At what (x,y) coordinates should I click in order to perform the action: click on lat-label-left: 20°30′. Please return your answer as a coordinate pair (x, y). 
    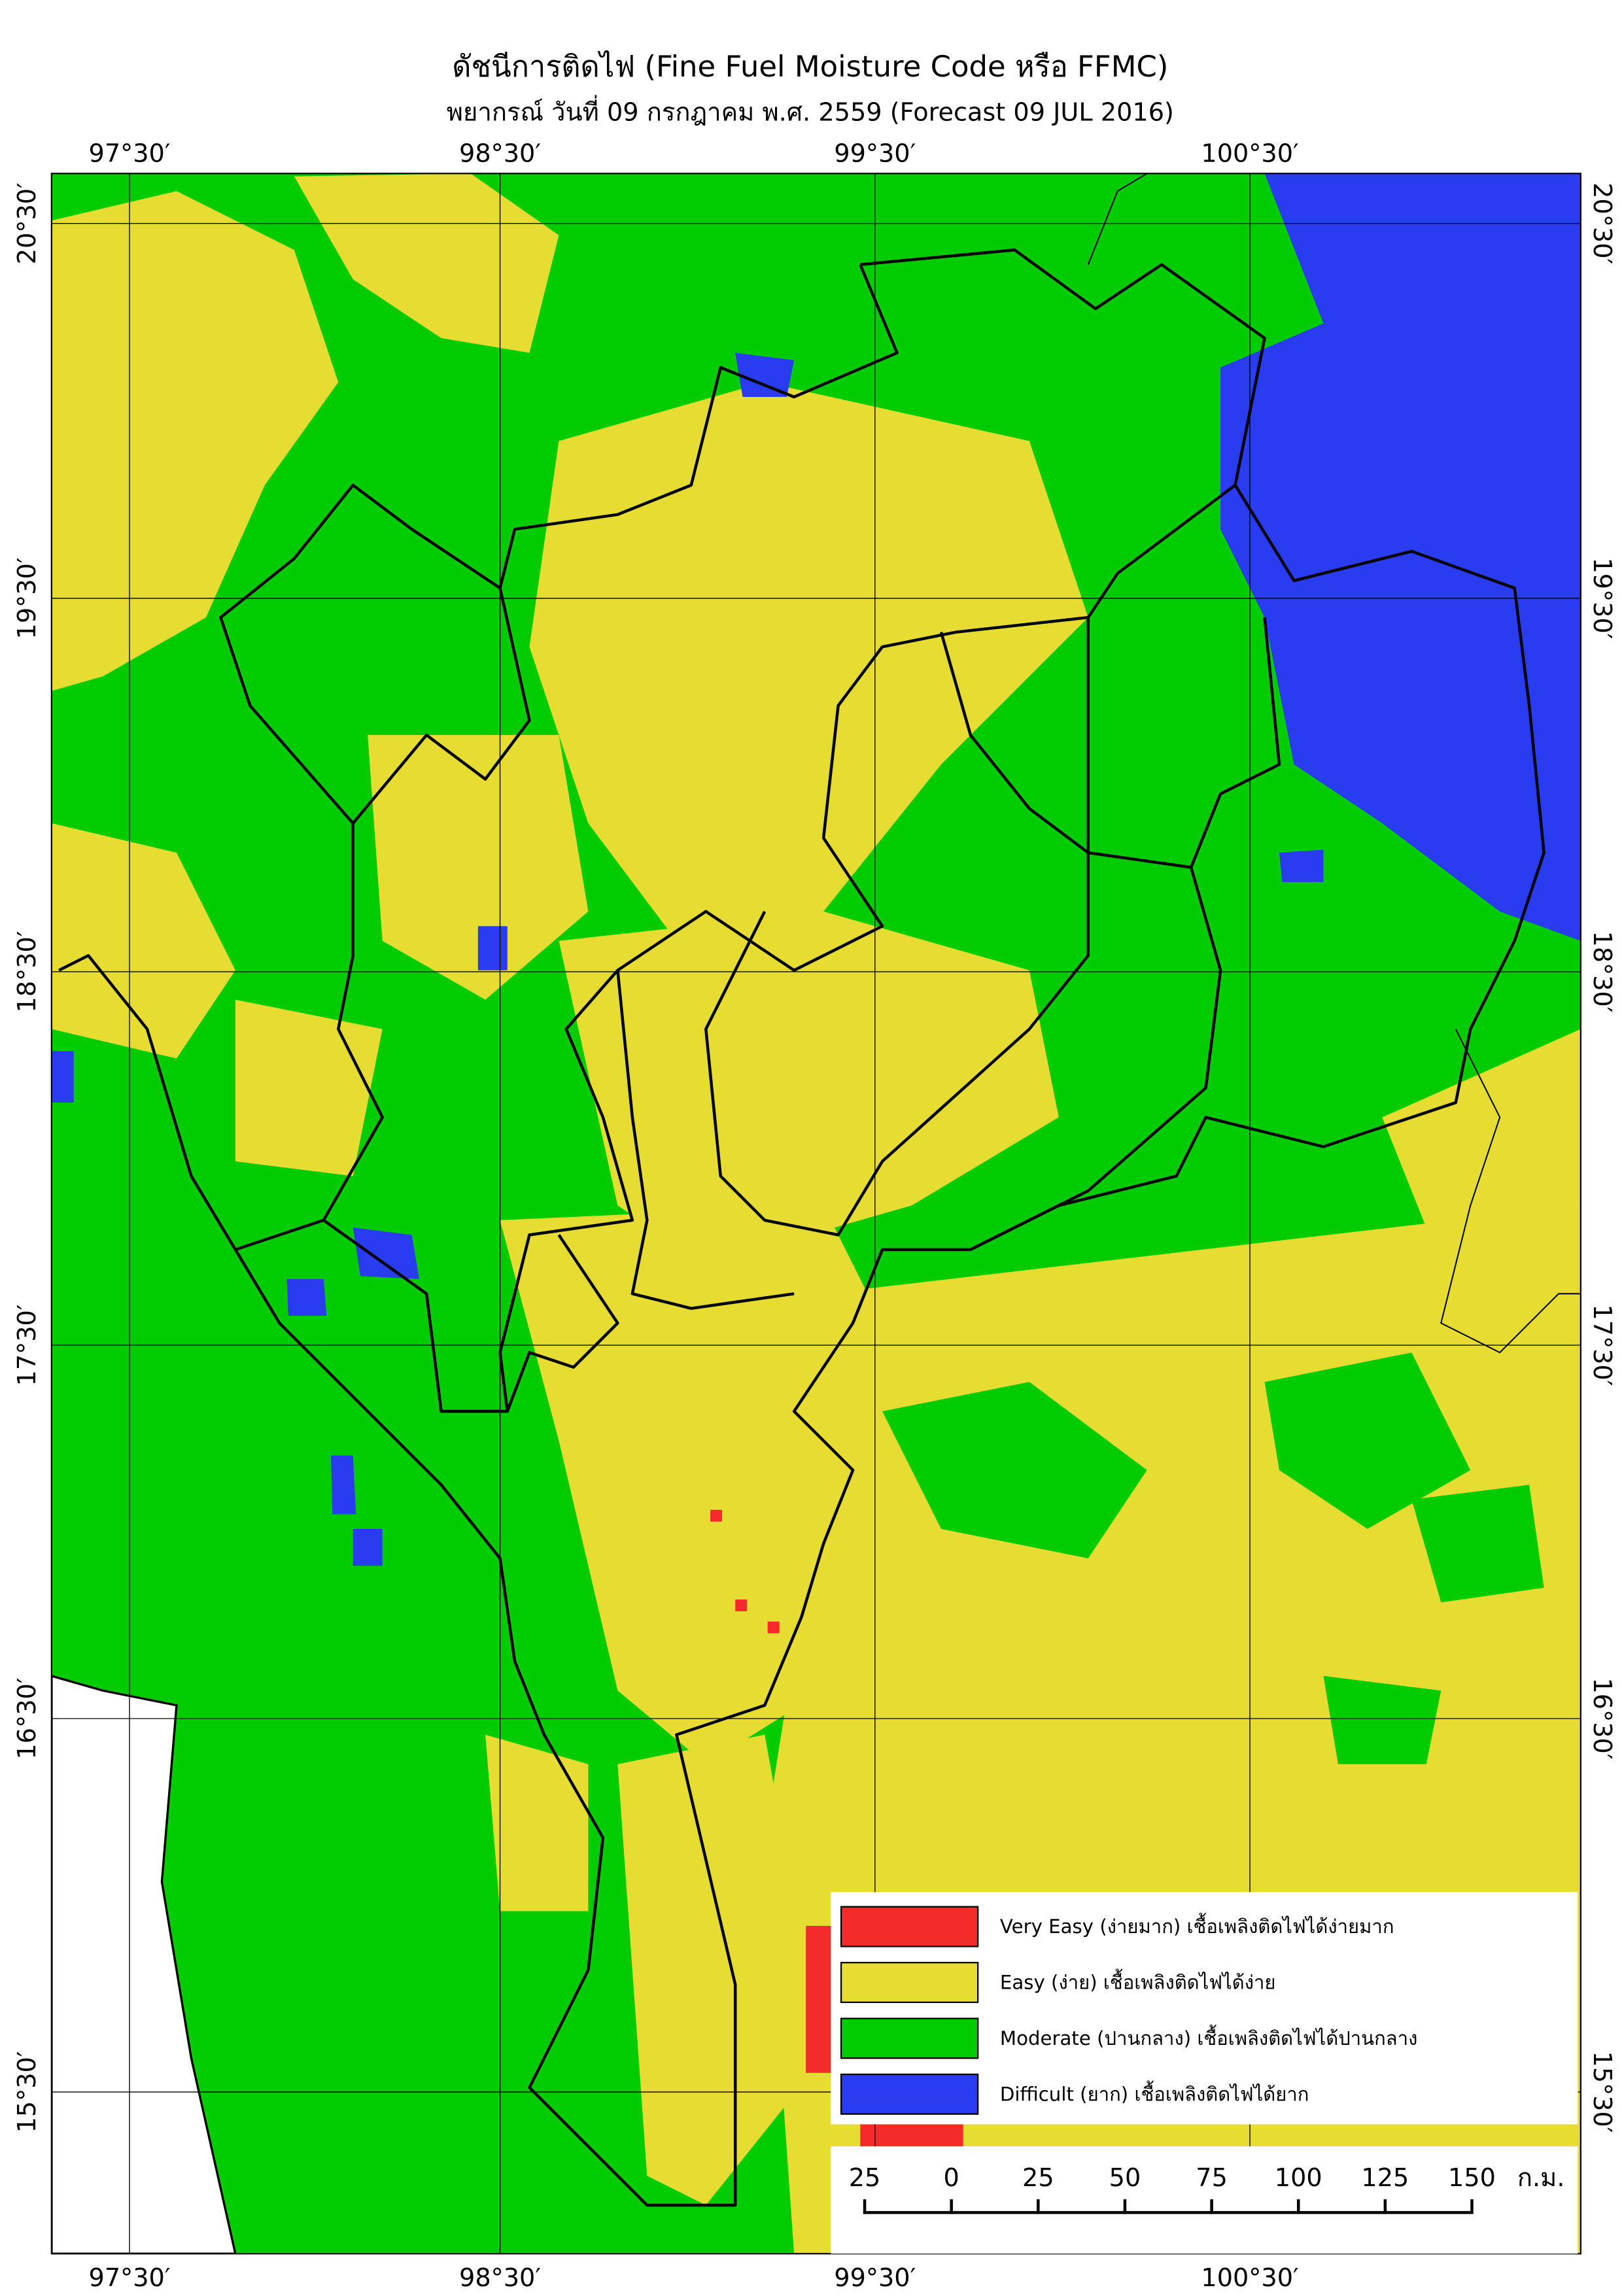
    Looking at the image, I should click on (28, 223).